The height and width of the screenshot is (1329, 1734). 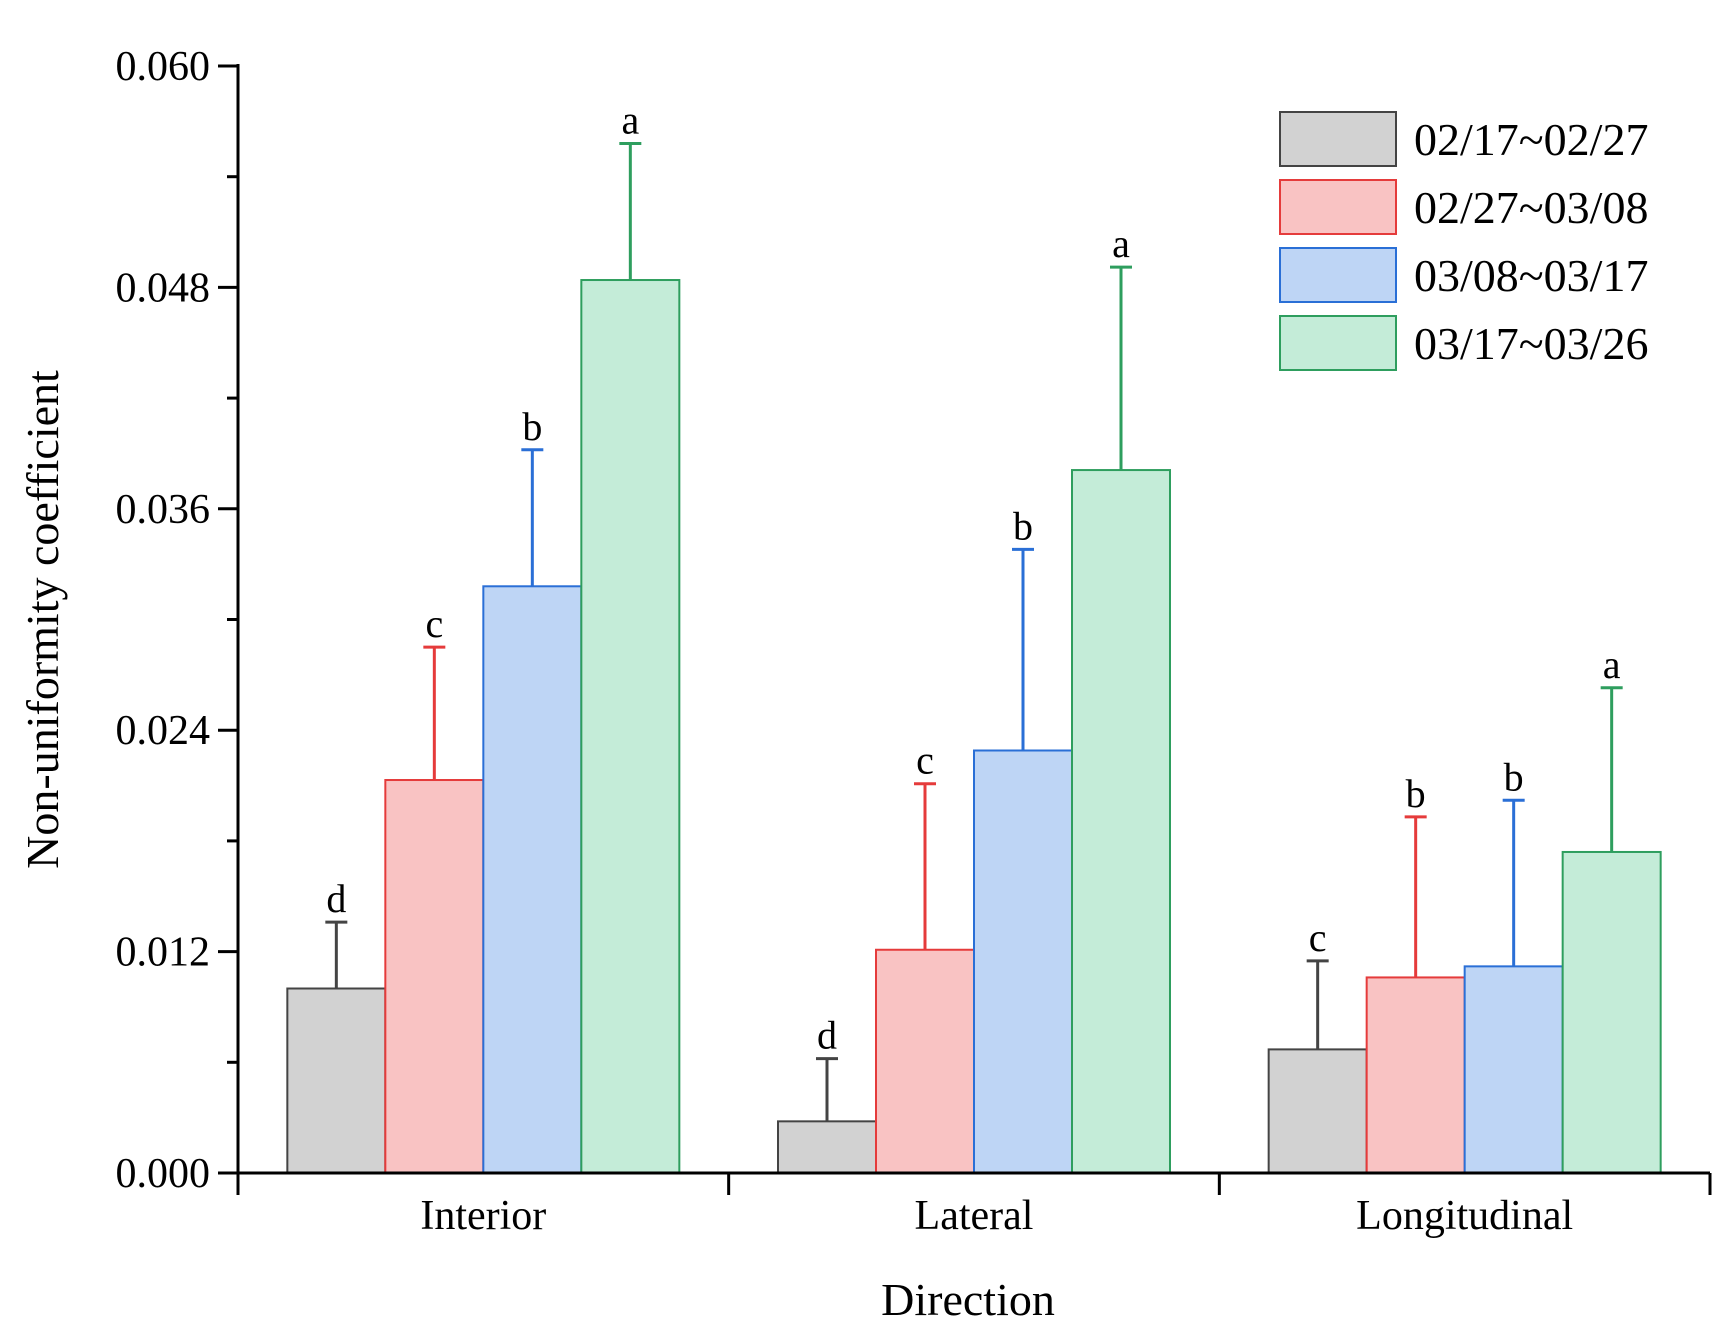 I want to click on legend-label: 02/17~02/27, so click(x=1531, y=139).